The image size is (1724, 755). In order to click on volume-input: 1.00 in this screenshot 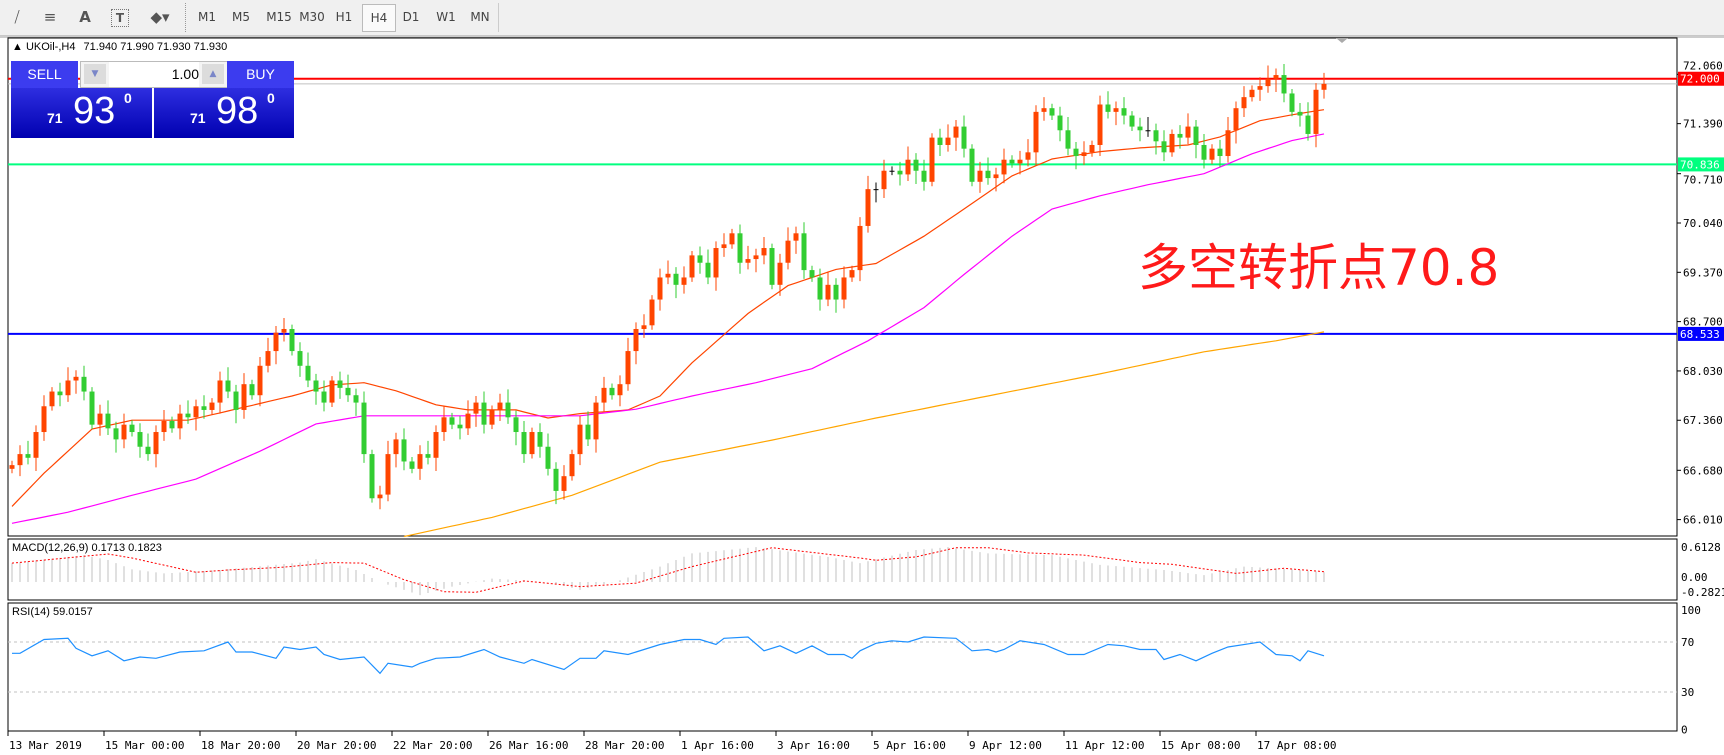, I will do `click(154, 74)`.